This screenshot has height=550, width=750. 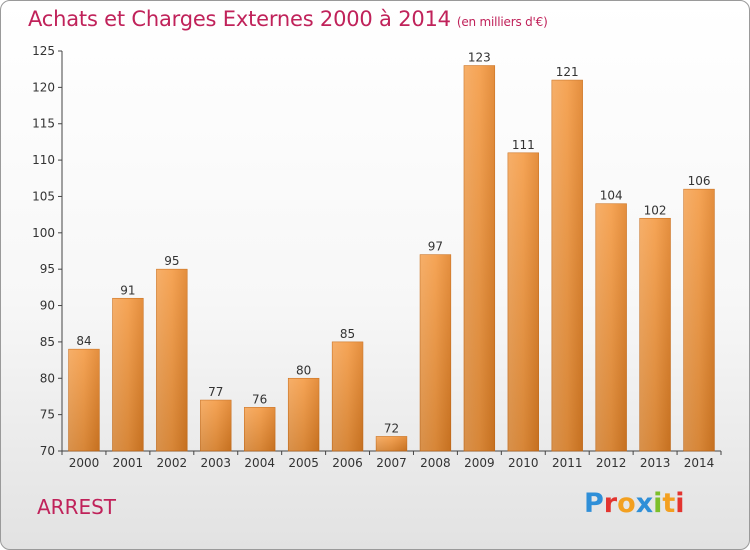 I want to click on x-tick-label: 2005, so click(x=303, y=463).